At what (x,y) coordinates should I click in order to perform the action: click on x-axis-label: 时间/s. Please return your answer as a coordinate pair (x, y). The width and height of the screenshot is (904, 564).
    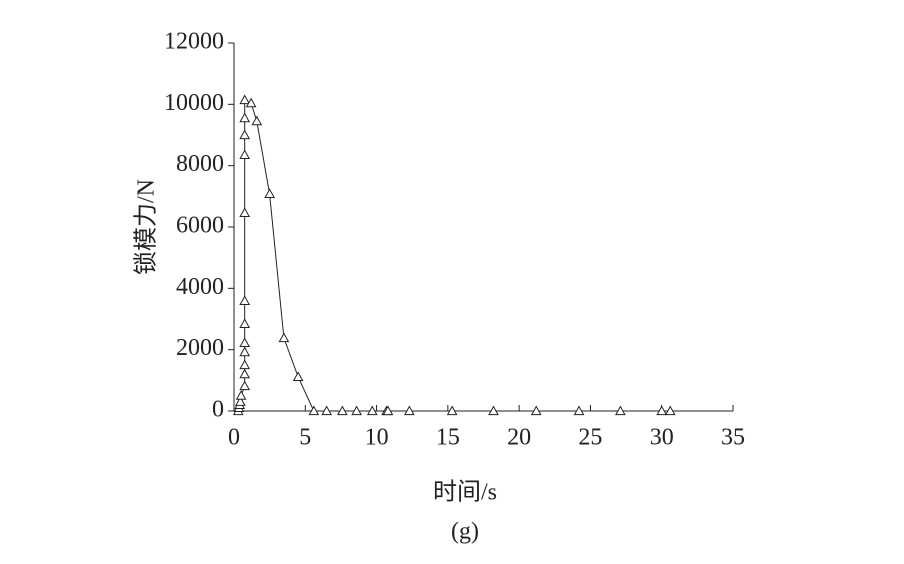
    Looking at the image, I should click on (465, 492).